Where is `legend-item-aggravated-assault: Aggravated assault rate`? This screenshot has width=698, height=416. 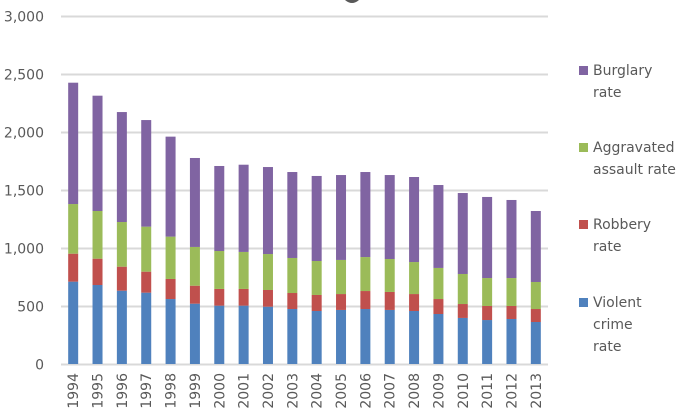
legend-item-aggravated-assault: Aggravated assault rate is located at coordinates (638, 159).